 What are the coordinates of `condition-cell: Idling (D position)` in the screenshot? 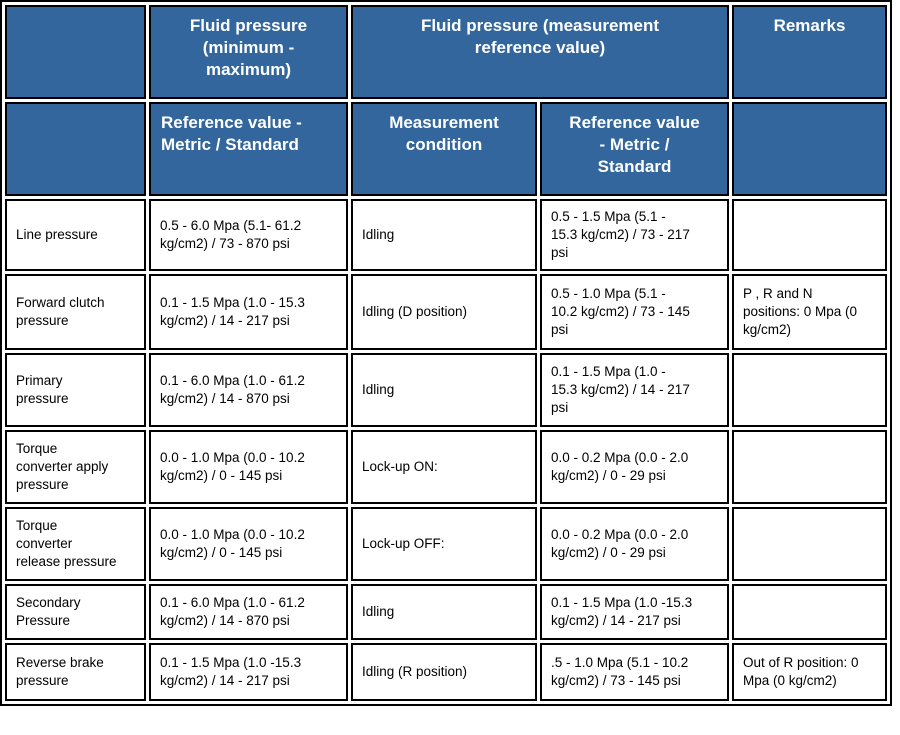 It's located at (444, 312).